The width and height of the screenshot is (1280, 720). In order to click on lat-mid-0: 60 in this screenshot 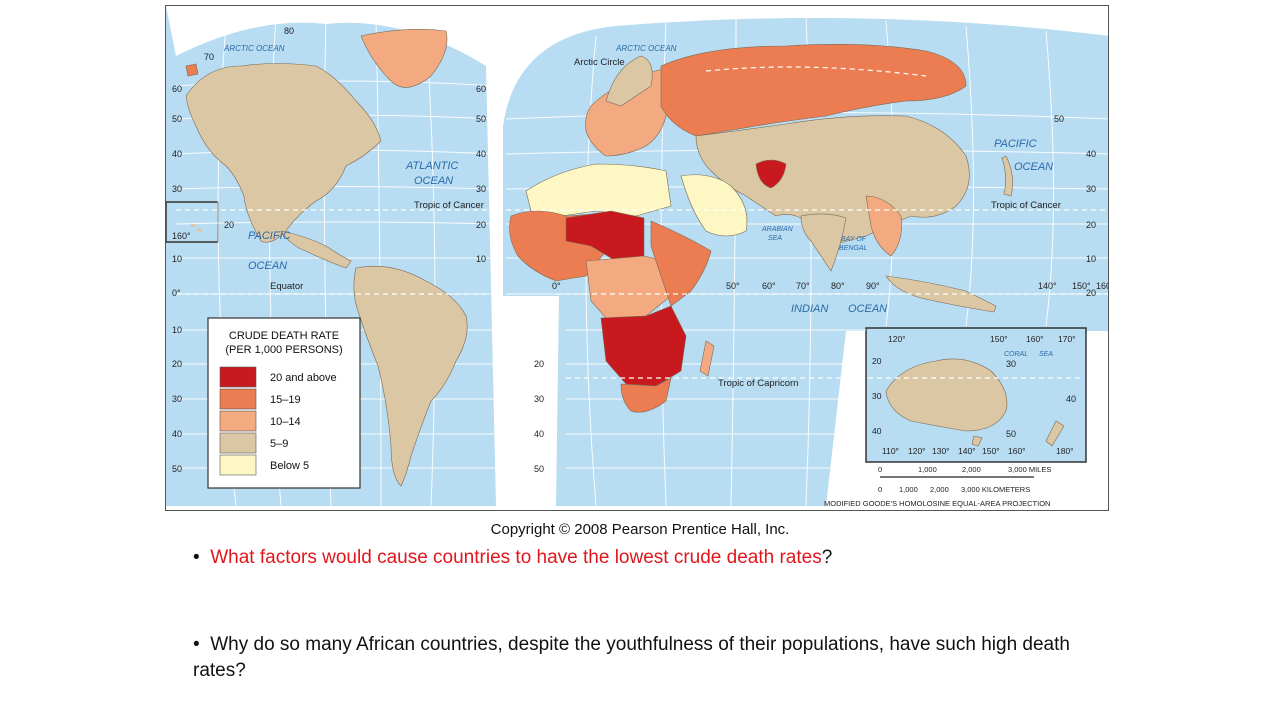, I will do `click(481, 89)`.